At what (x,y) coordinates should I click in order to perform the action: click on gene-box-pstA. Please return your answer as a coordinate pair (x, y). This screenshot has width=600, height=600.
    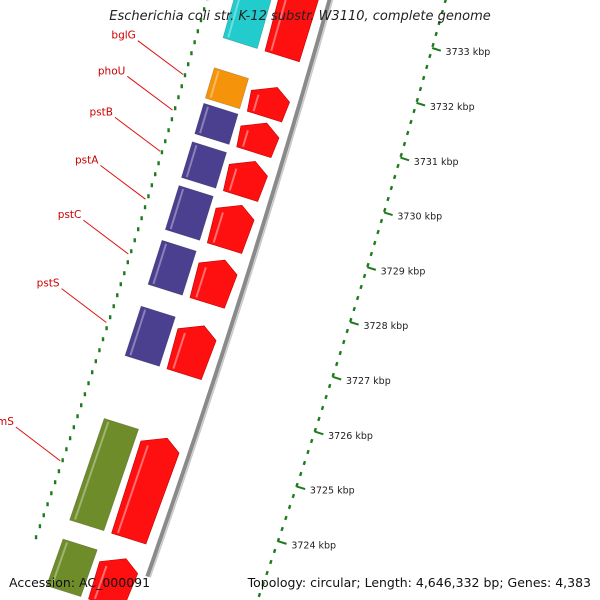
    Looking at the image, I should click on (189, 213).